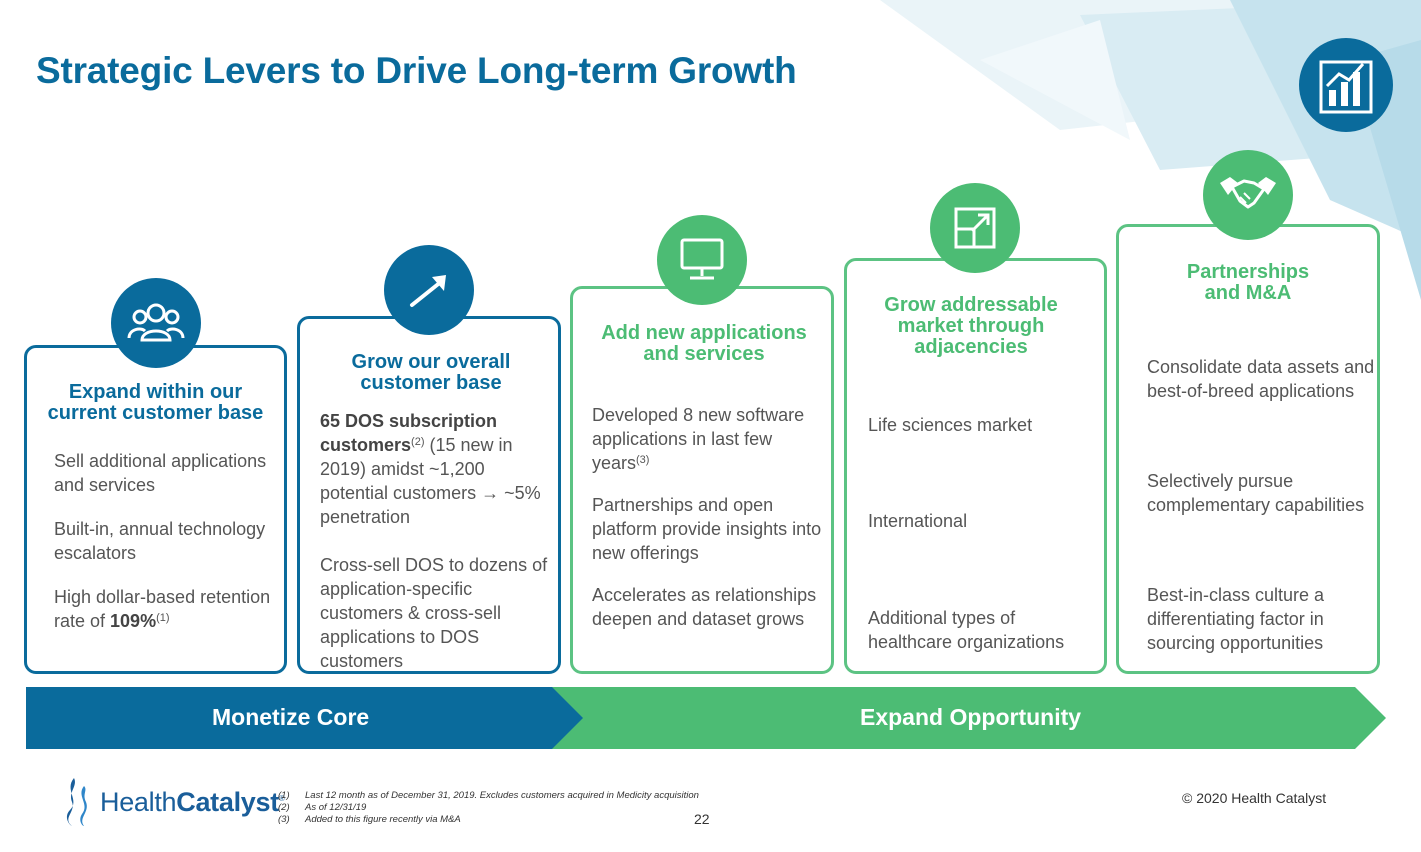  Describe the element at coordinates (156, 323) in the screenshot. I see `people-group-icon` at that location.